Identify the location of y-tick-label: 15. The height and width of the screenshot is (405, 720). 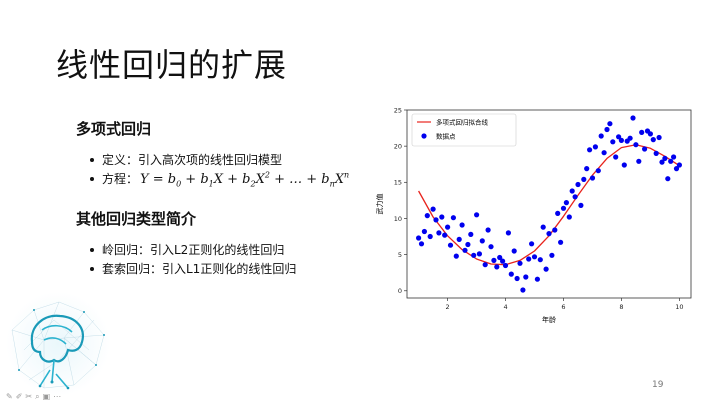
(398, 183).